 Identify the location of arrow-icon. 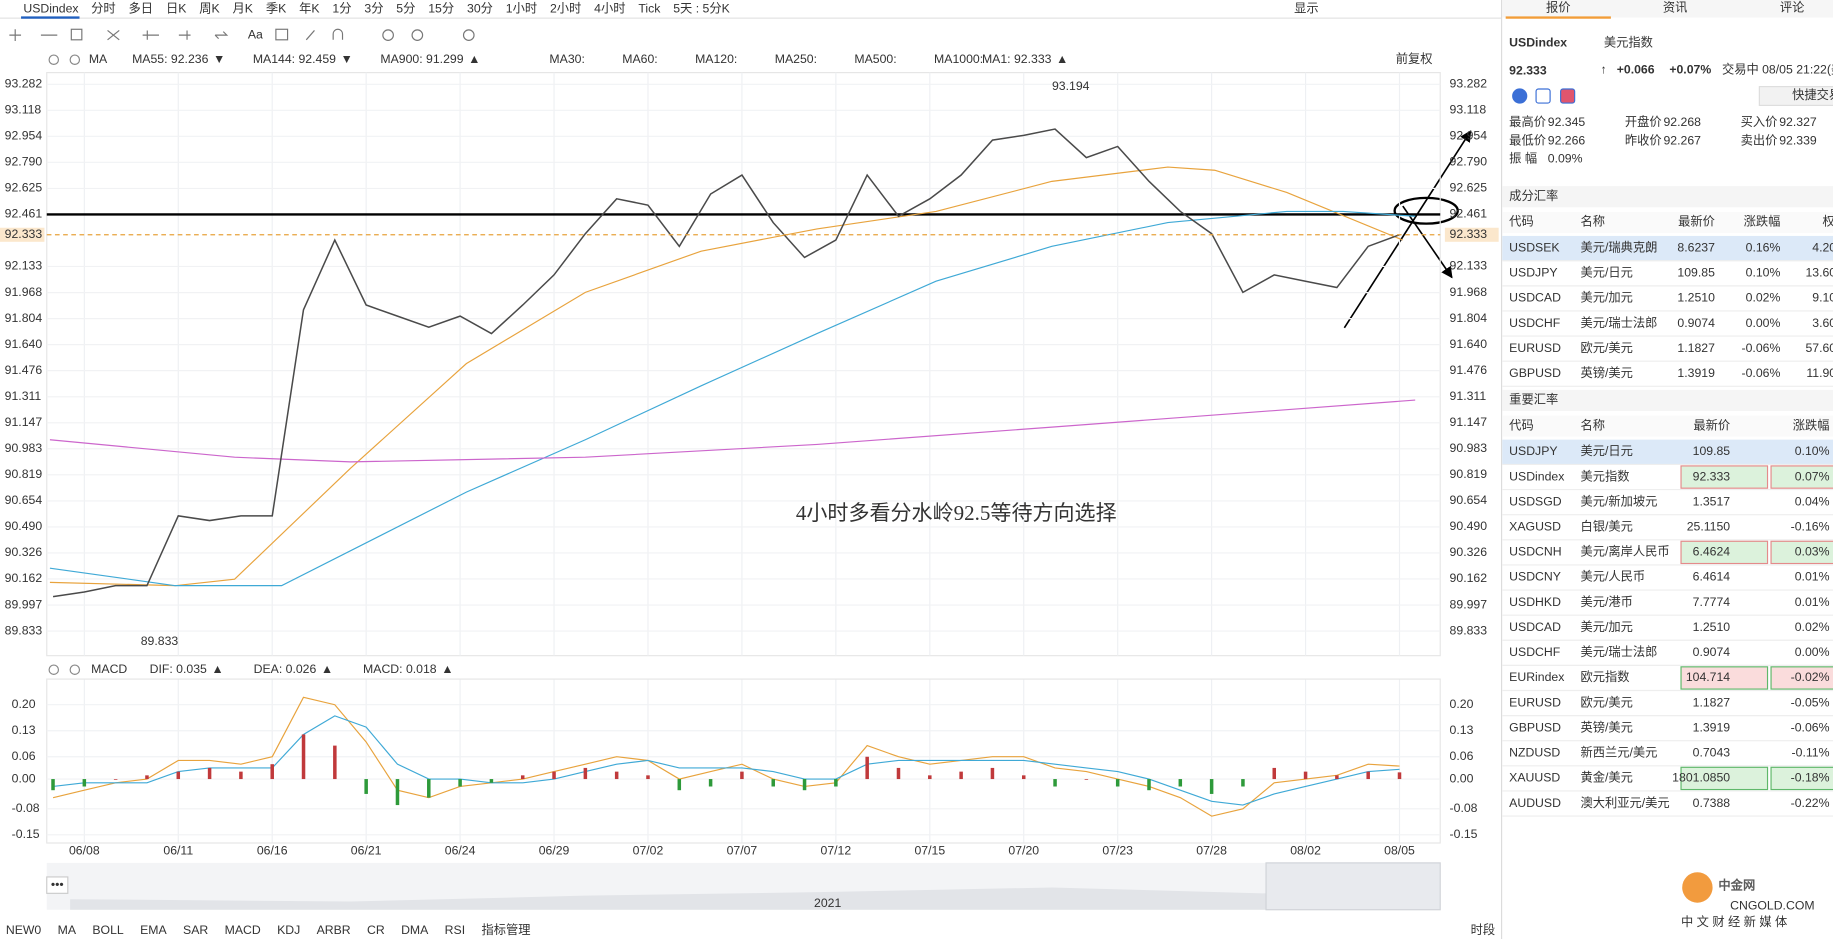
(221, 35).